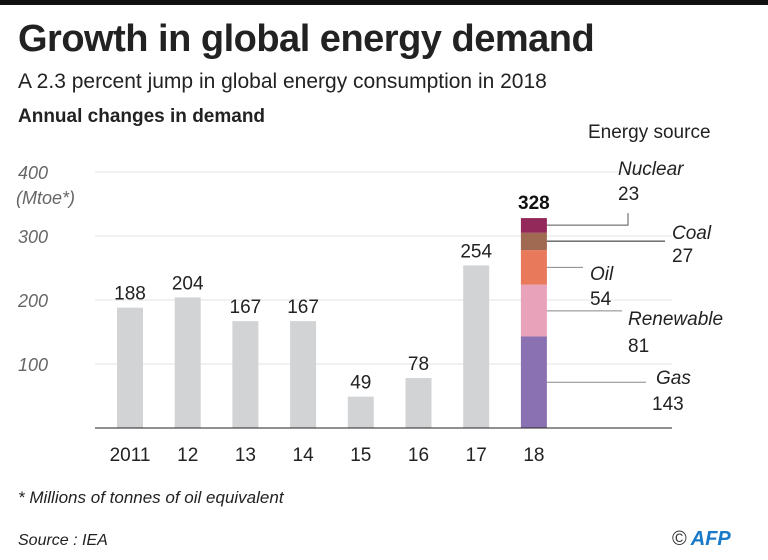  Describe the element at coordinates (142, 116) in the screenshot. I see `plot-title: Annual changes in demand` at that location.